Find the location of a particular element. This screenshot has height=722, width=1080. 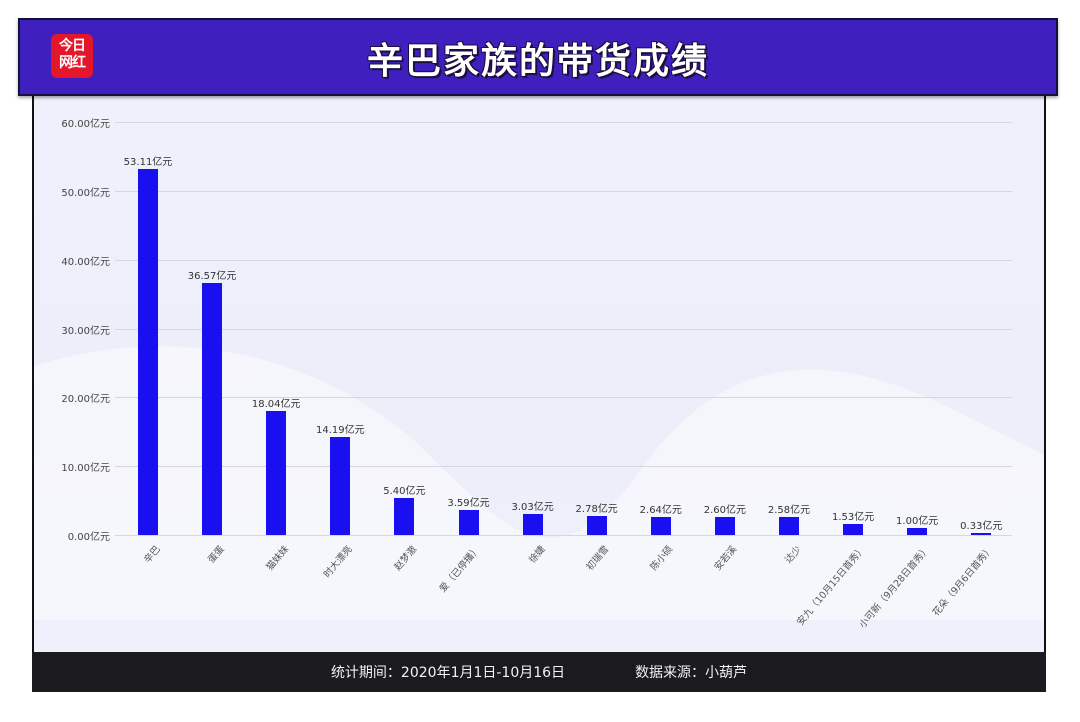

x-axis-category-label: 小可新（9月28日首秀） is located at coordinates (894, 587).